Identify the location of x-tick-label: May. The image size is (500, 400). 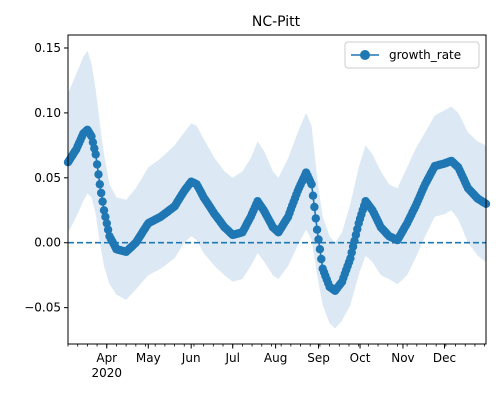
(148, 358).